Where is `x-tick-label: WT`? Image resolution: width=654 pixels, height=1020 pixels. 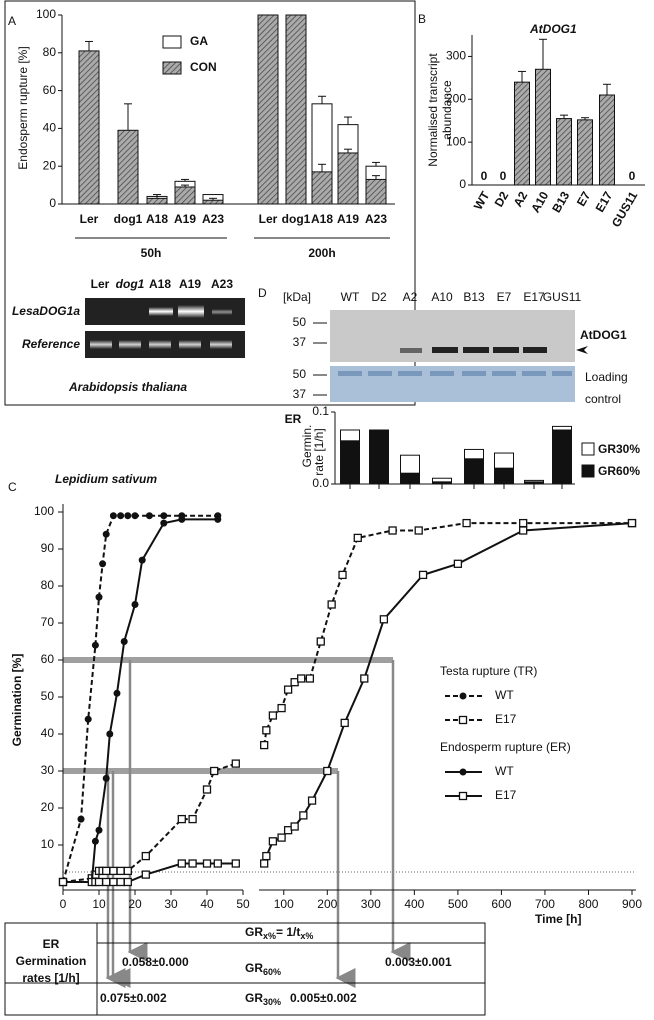
x-tick-label: WT is located at coordinates (482, 201).